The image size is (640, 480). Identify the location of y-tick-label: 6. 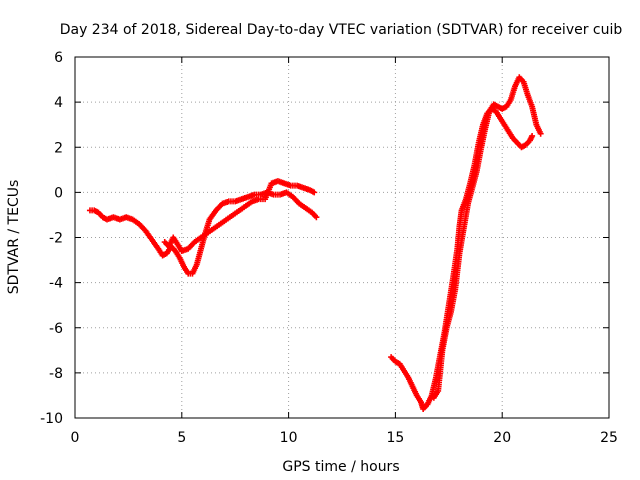
(58, 58).